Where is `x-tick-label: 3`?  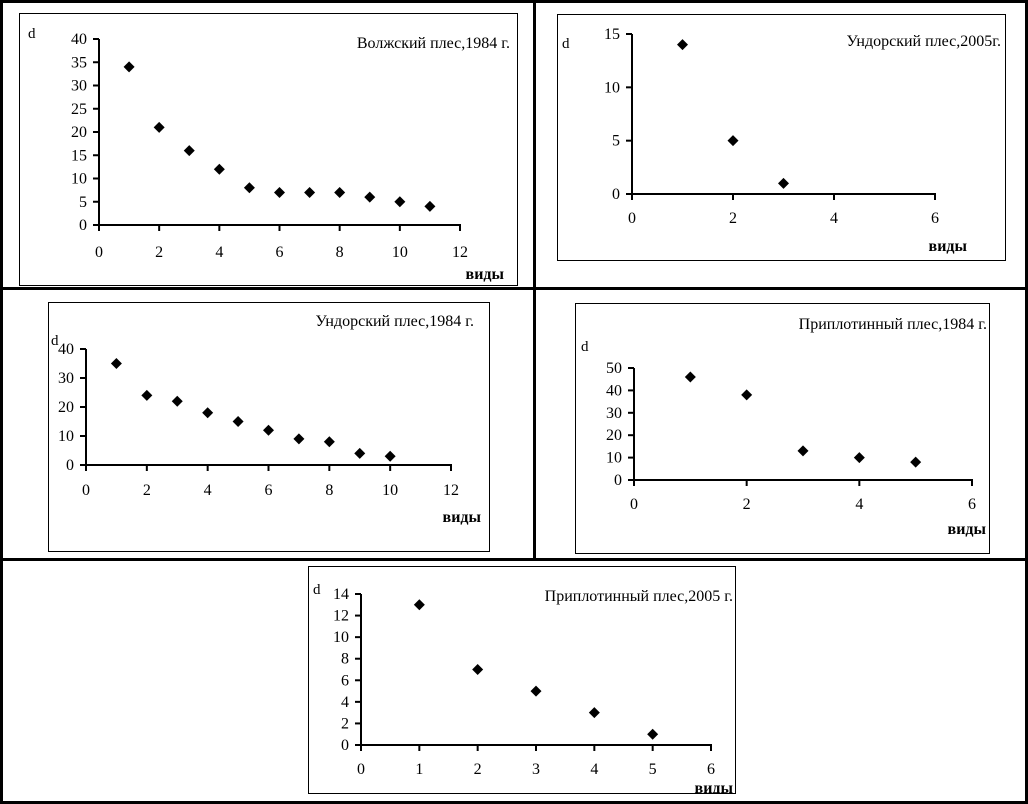 x-tick-label: 3 is located at coordinates (536, 769).